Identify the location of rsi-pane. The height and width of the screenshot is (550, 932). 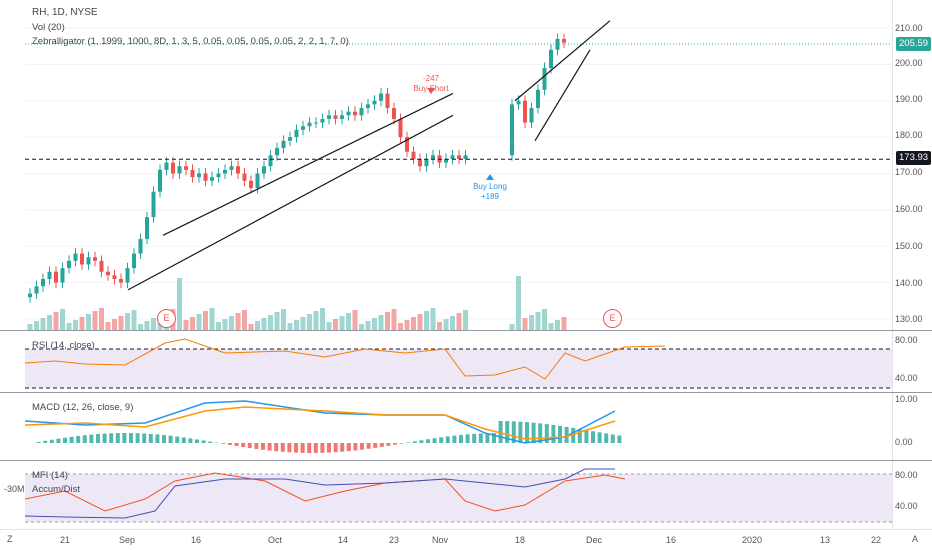
(458, 361).